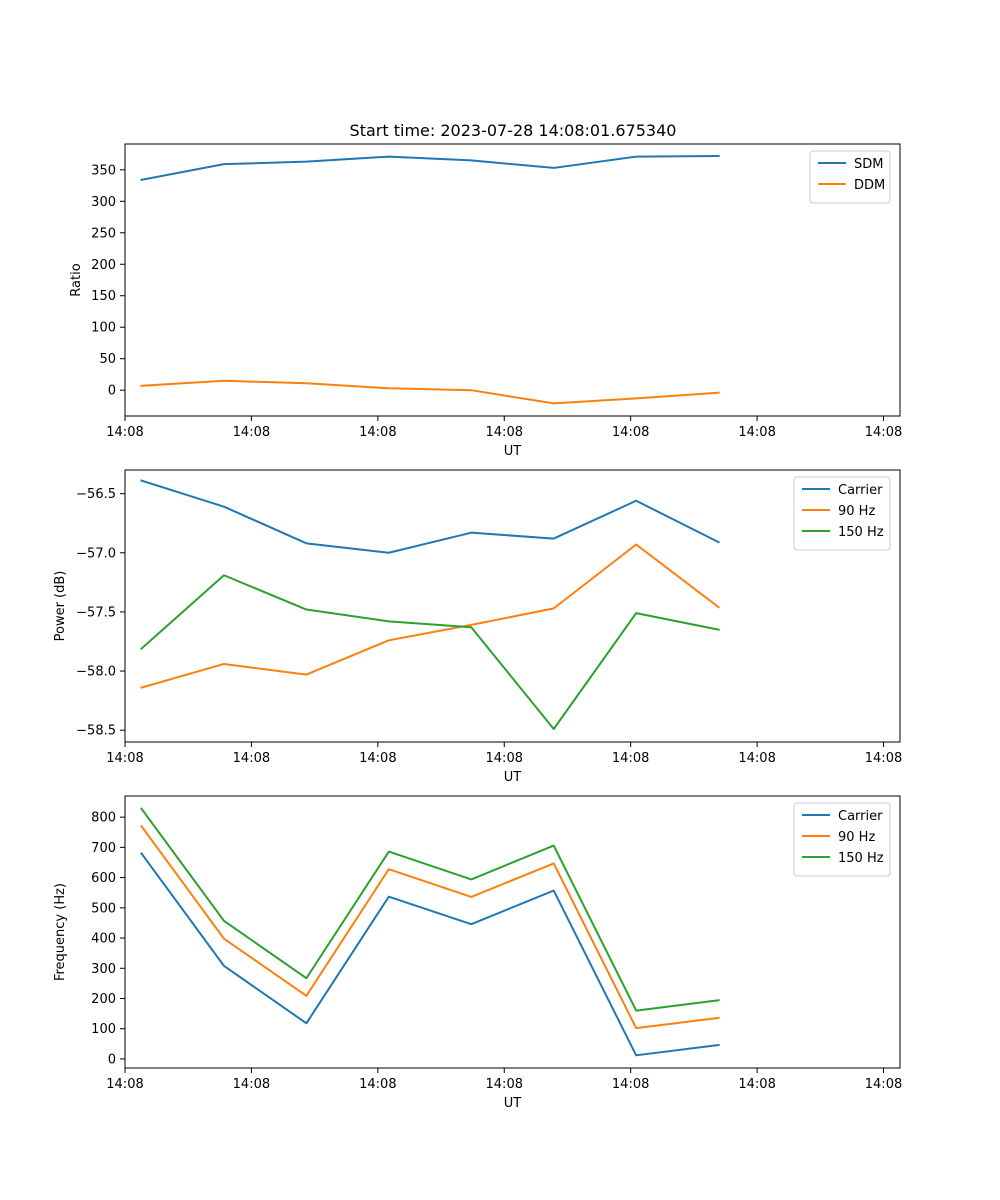  What do you see at coordinates (60, 606) in the screenshot?
I see `y-axis-label: Power (dB)` at bounding box center [60, 606].